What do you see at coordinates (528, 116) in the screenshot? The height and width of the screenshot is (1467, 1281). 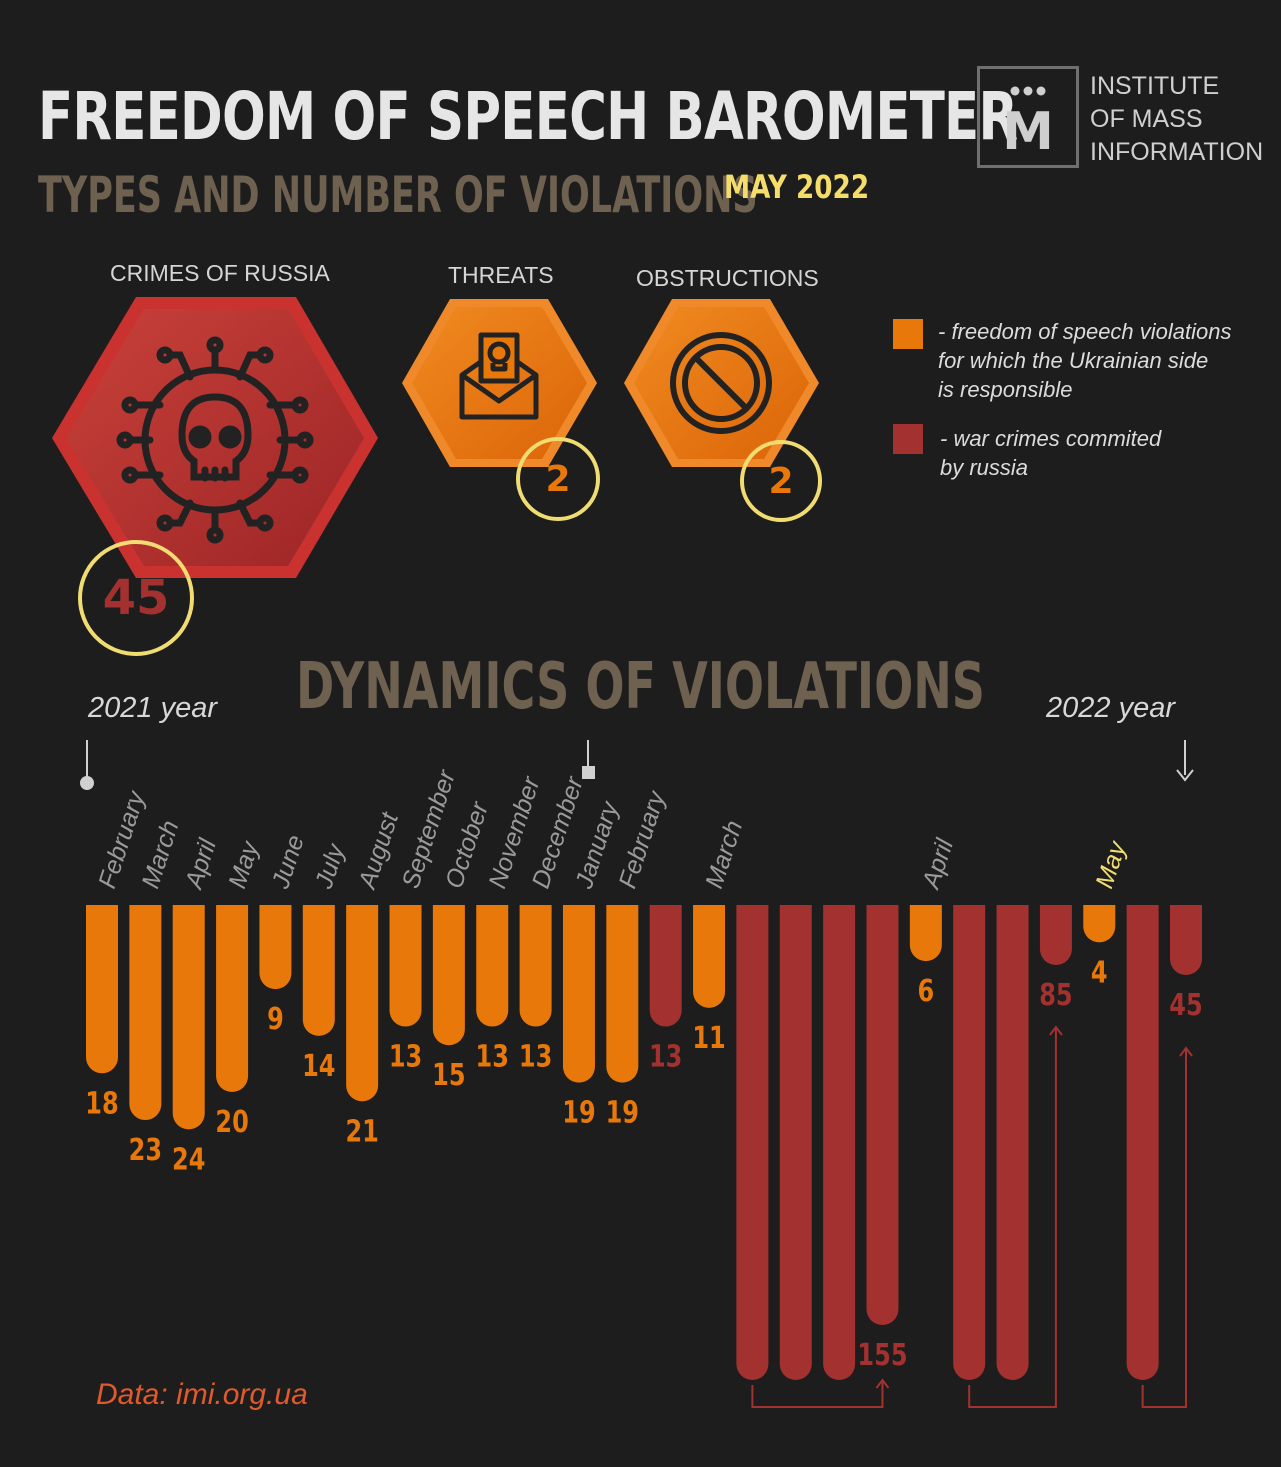 I see `page-title: FREEDOM OF SPEECH BAROMETER` at bounding box center [528, 116].